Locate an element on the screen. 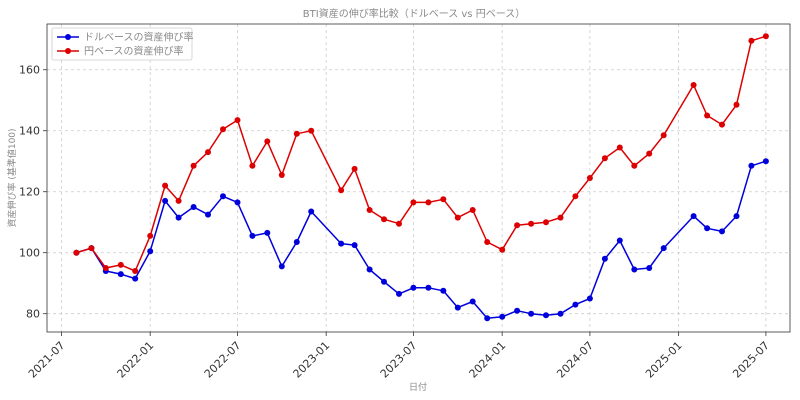 This screenshot has height=400, width=800. x-tick-label: 2021-07 is located at coordinates (47, 360).